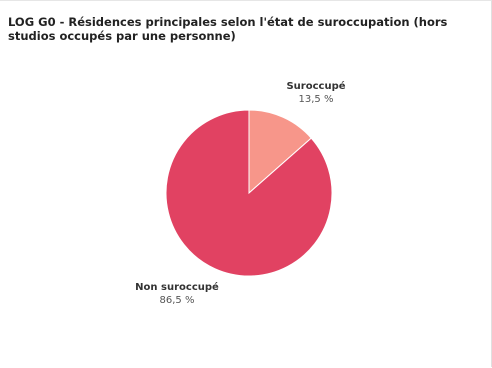 The image size is (492, 368). Describe the element at coordinates (280, 152) in the screenshot. I see `pie-slice-suroccupe` at that location.